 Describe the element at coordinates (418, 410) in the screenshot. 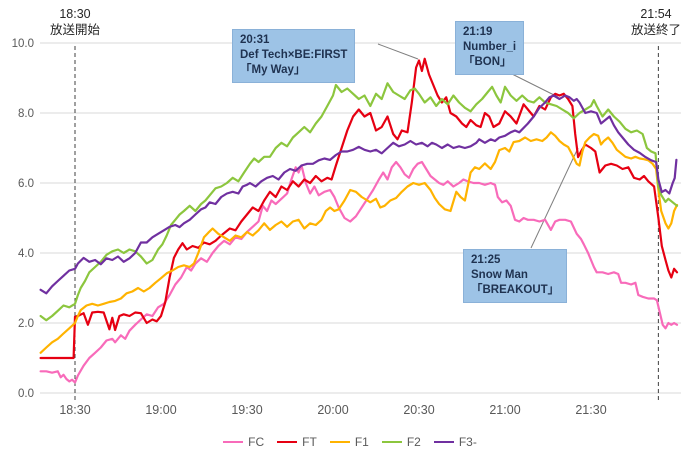

I see `x-axis-tick-label: 20:30` at that location.